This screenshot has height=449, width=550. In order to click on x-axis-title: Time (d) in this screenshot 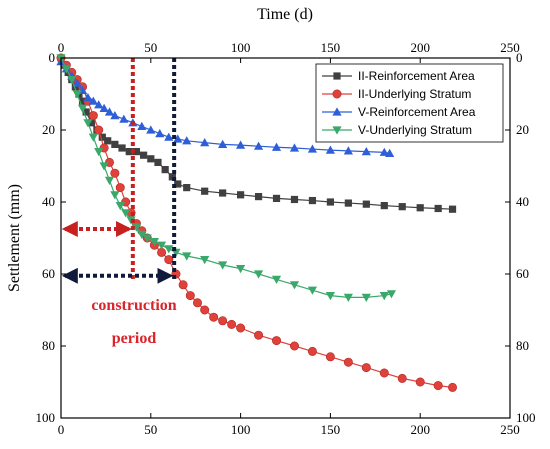, I will do `click(285, 14)`.